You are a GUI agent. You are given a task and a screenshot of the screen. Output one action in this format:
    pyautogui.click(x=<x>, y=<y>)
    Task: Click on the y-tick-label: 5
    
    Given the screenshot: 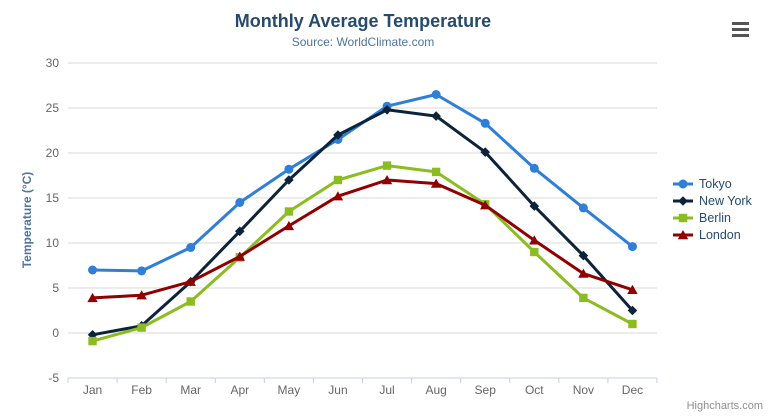 What is the action you would take?
    pyautogui.click(x=55, y=288)
    